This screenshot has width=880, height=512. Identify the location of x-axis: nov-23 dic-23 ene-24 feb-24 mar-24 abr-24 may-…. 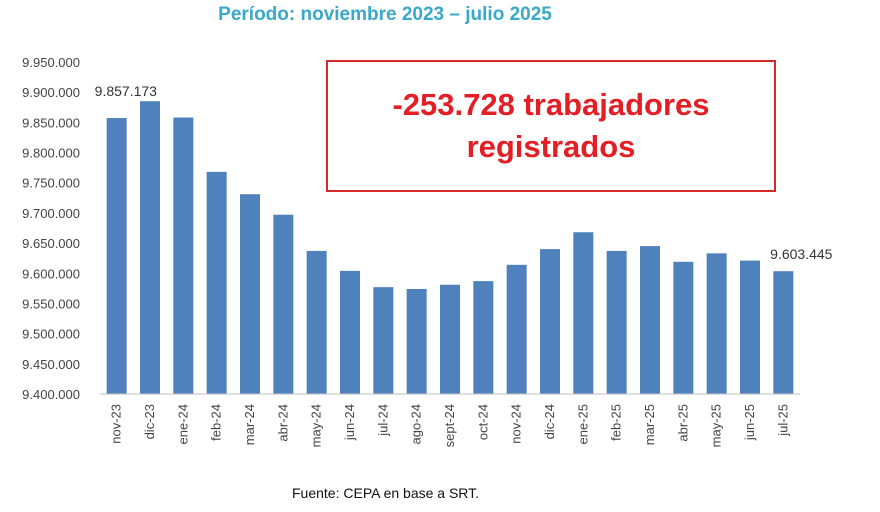
(450, 425).